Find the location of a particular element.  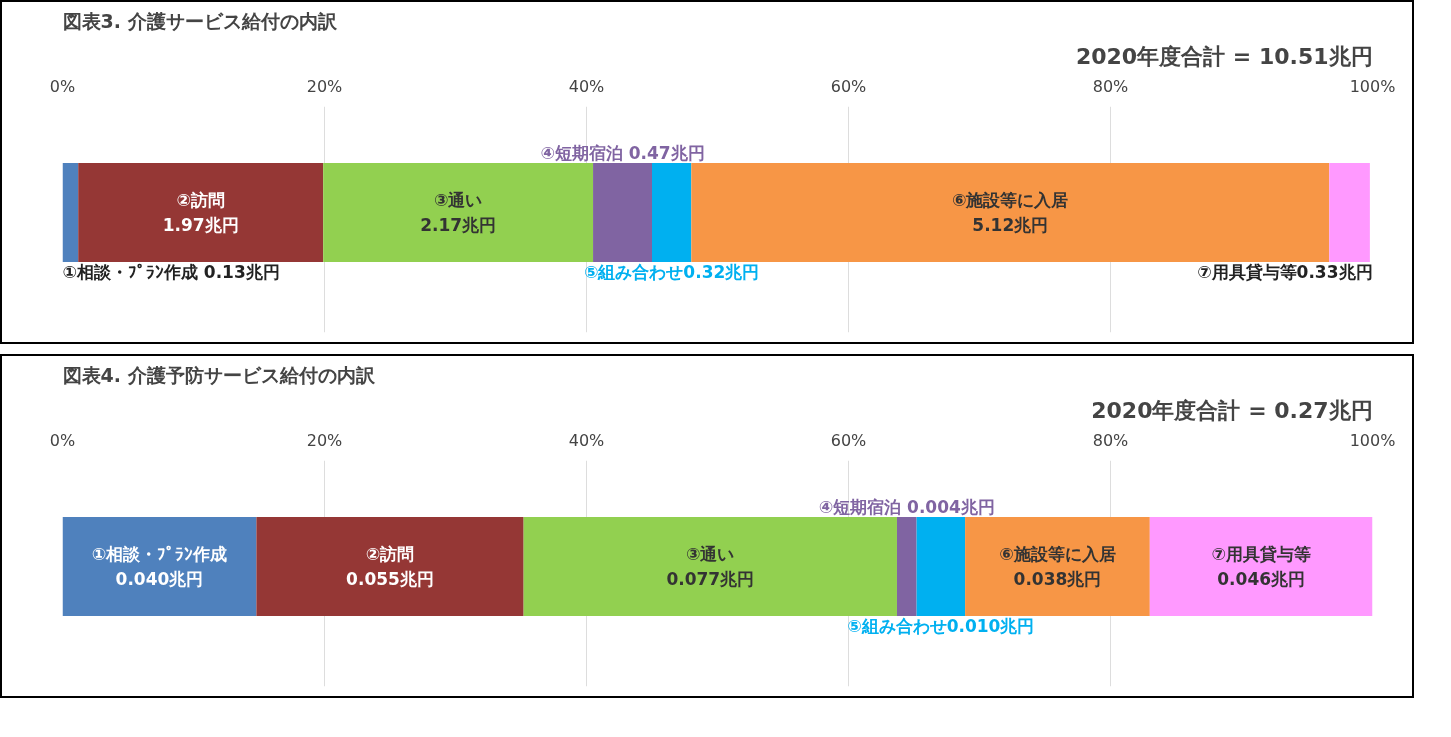

chart-title: 図表3. 介護サービス給付の内訳 is located at coordinates (200, 20).